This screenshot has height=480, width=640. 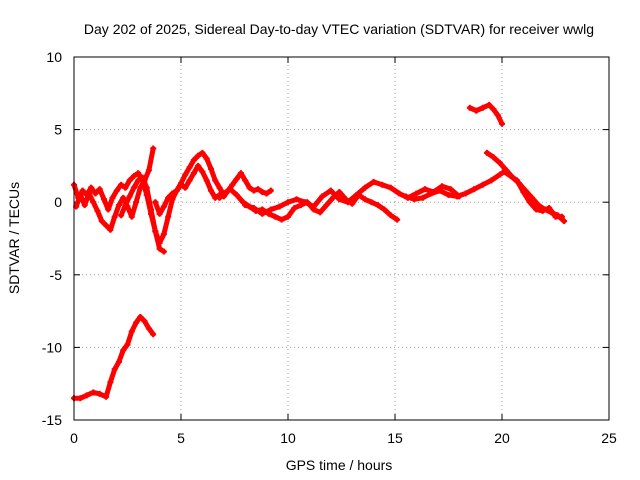 What do you see at coordinates (181, 438) in the screenshot?
I see `x-tick-label: 5` at bounding box center [181, 438].